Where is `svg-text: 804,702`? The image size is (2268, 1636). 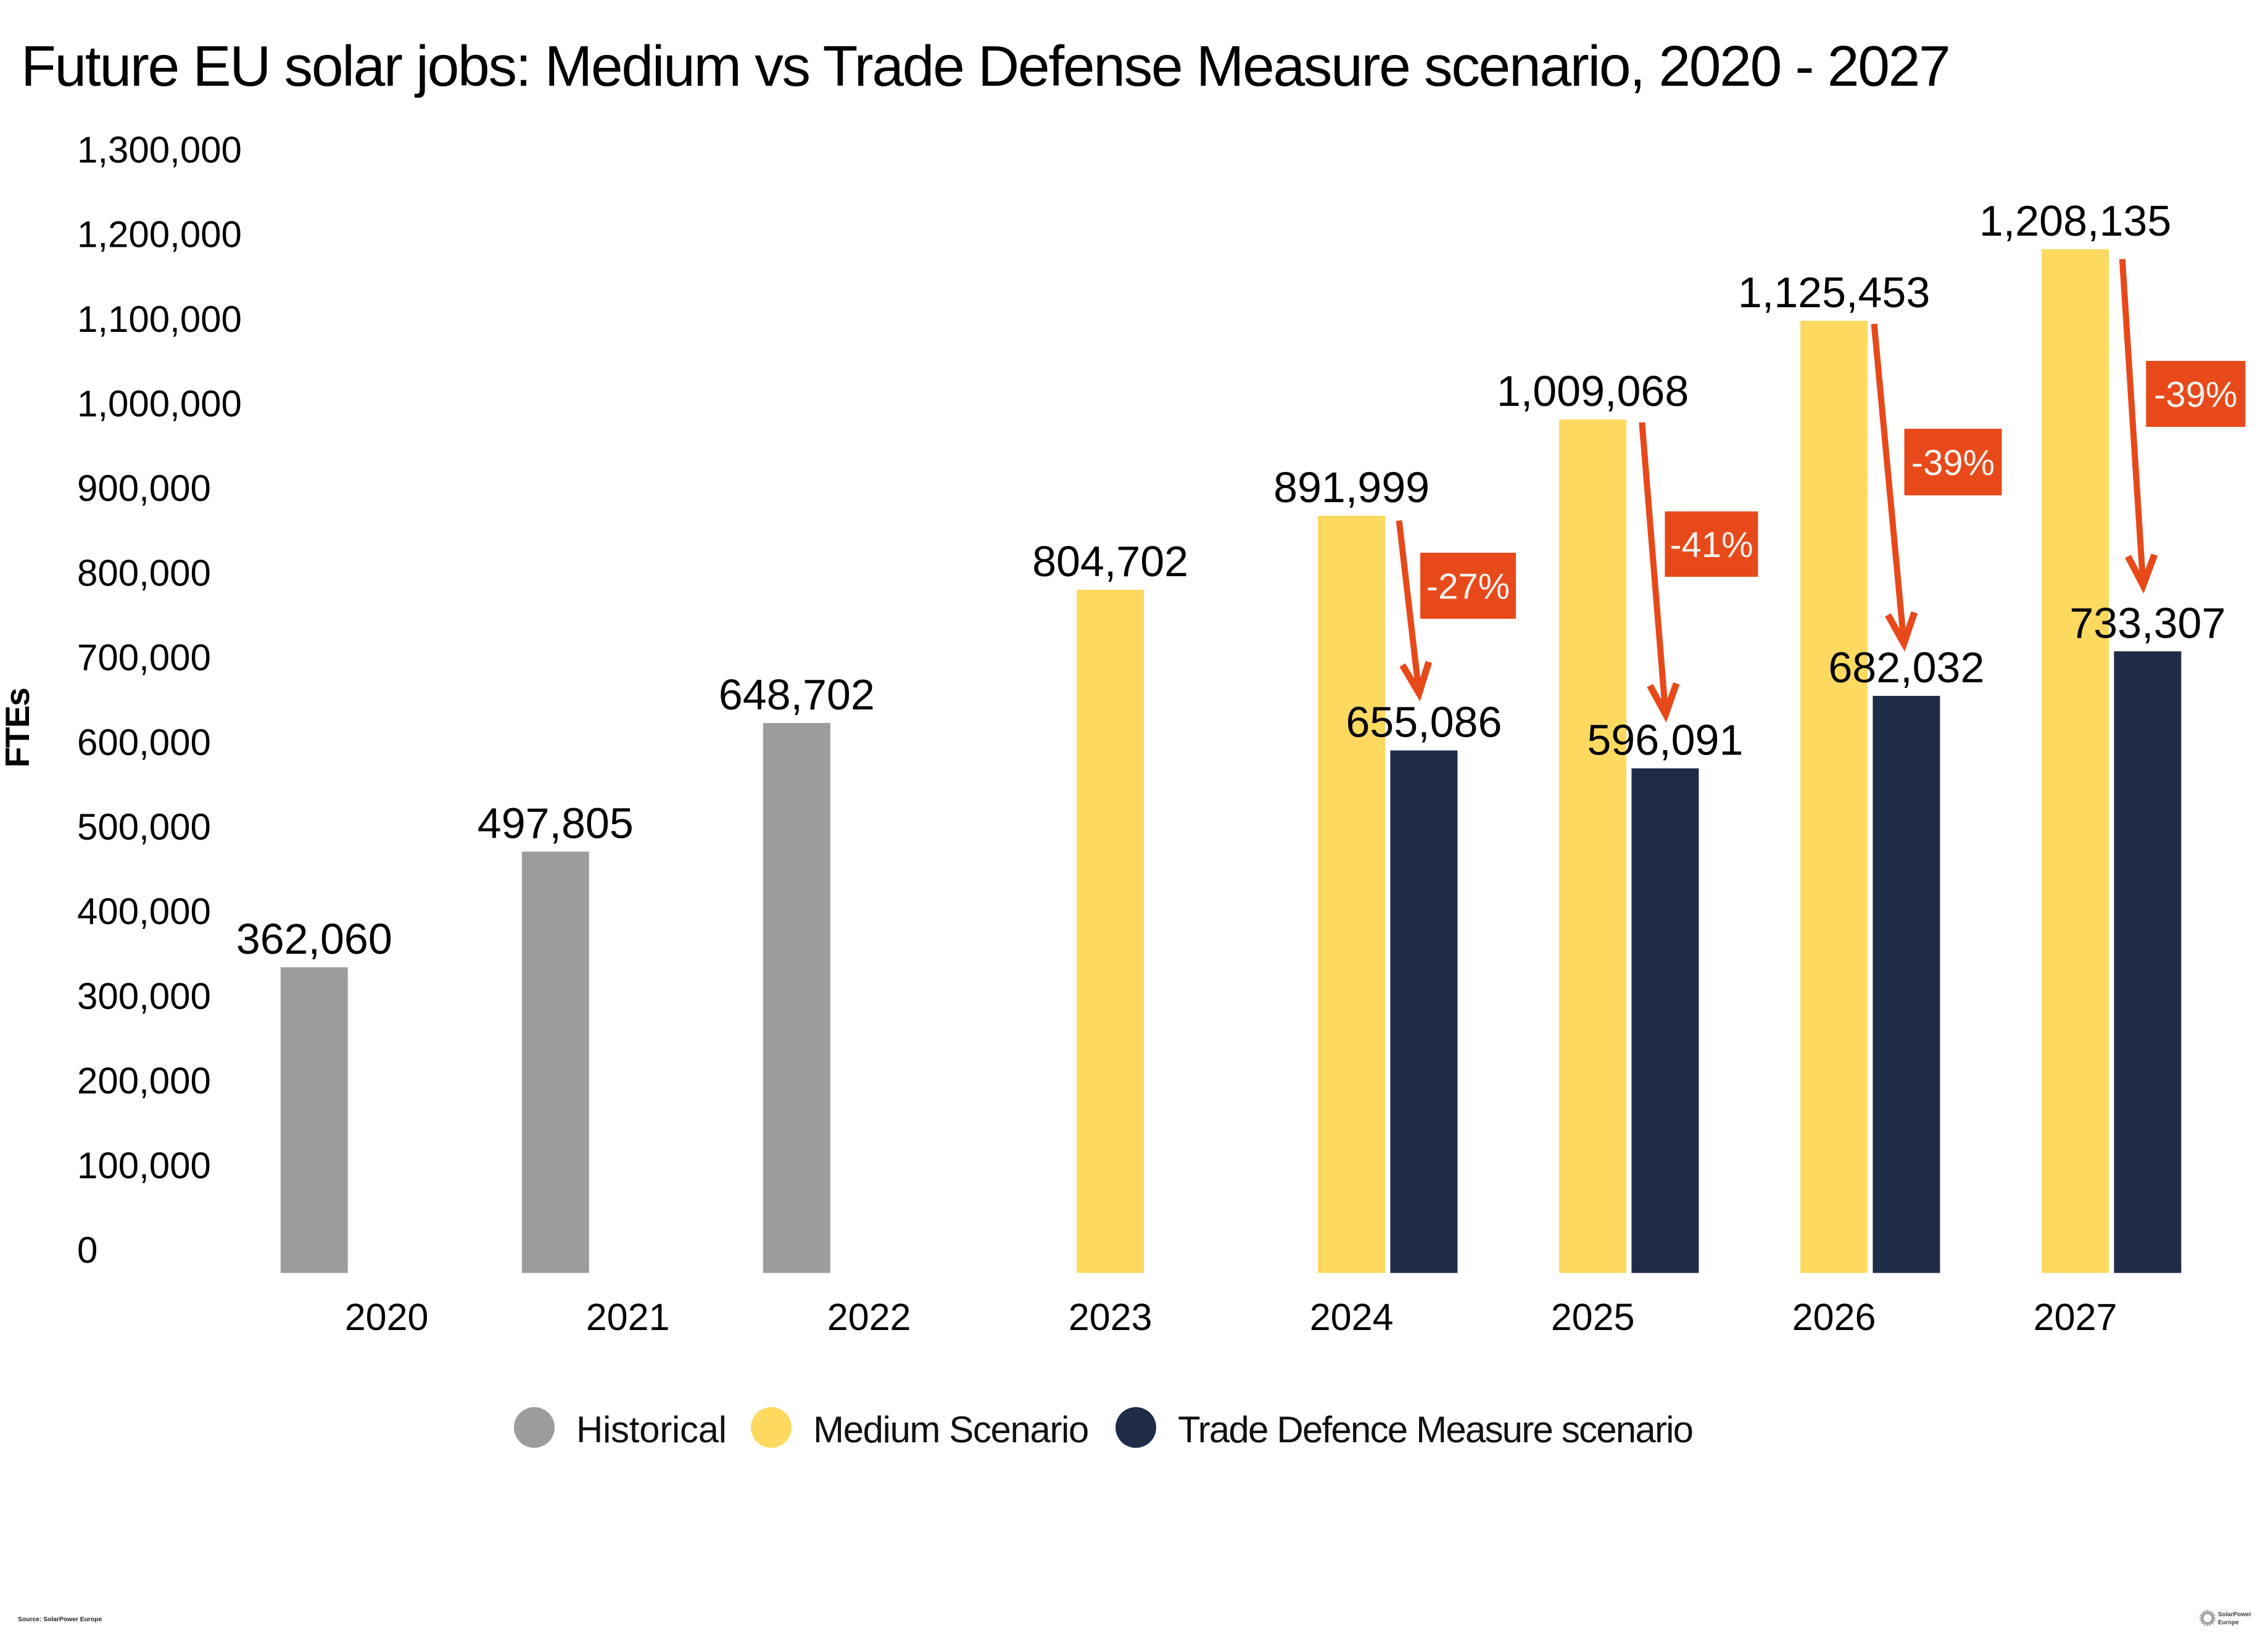
svg-text: 804,702 is located at coordinates (1110, 561).